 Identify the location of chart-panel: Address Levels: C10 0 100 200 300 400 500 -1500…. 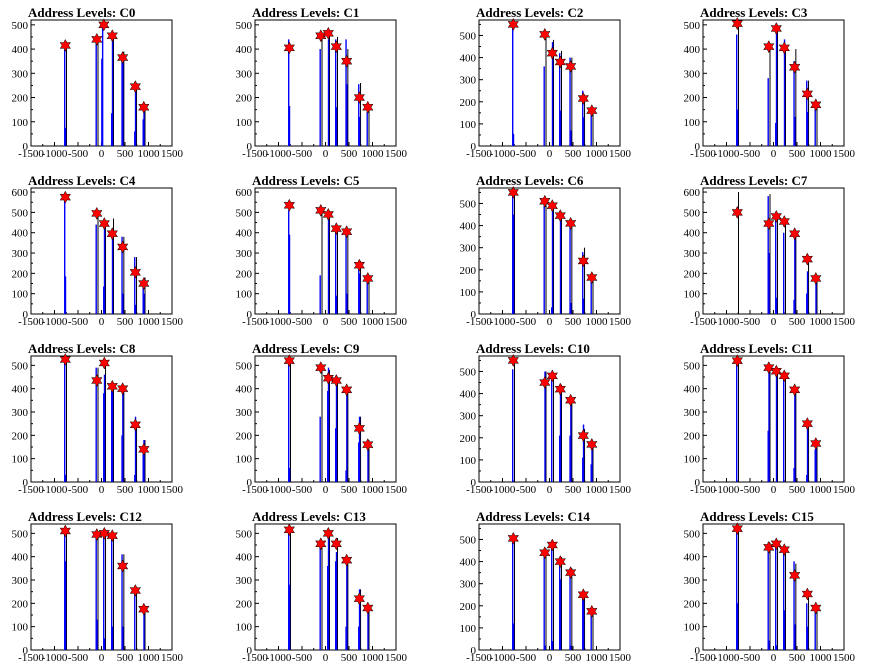
(560, 420).